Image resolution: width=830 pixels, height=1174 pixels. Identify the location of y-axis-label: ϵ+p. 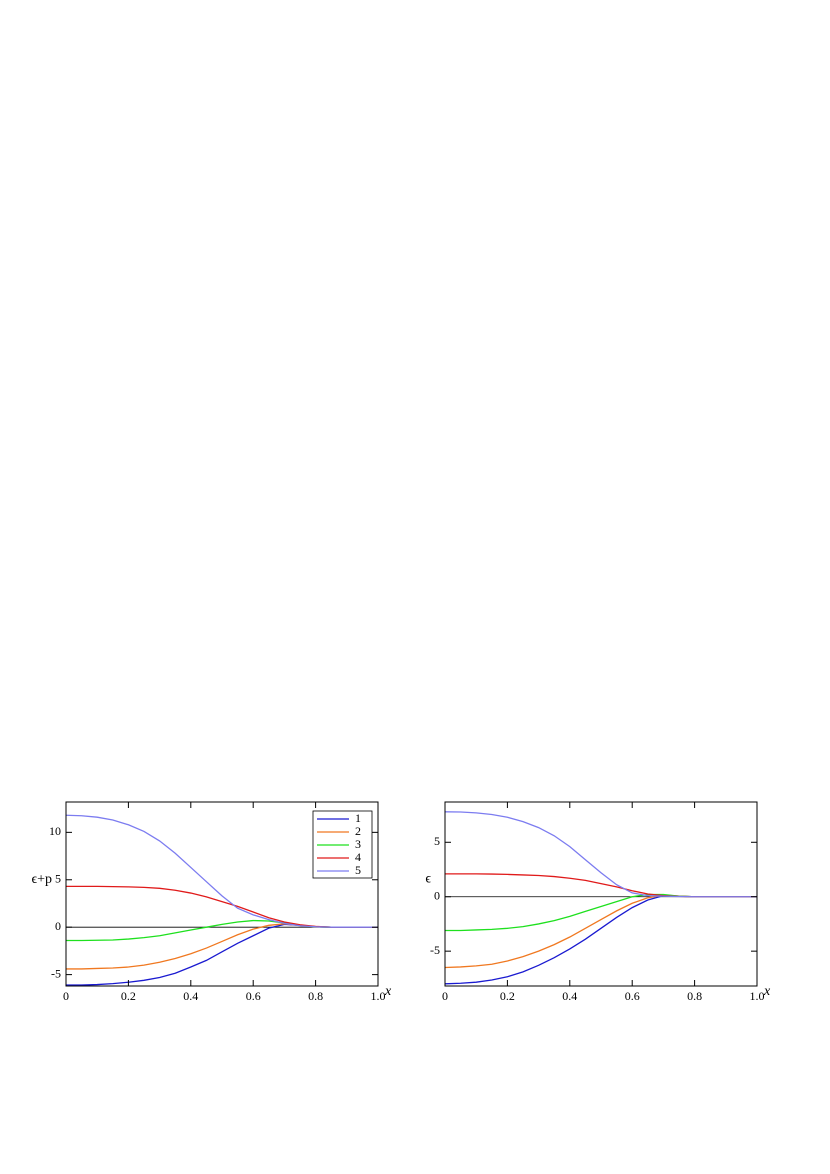
(41, 879).